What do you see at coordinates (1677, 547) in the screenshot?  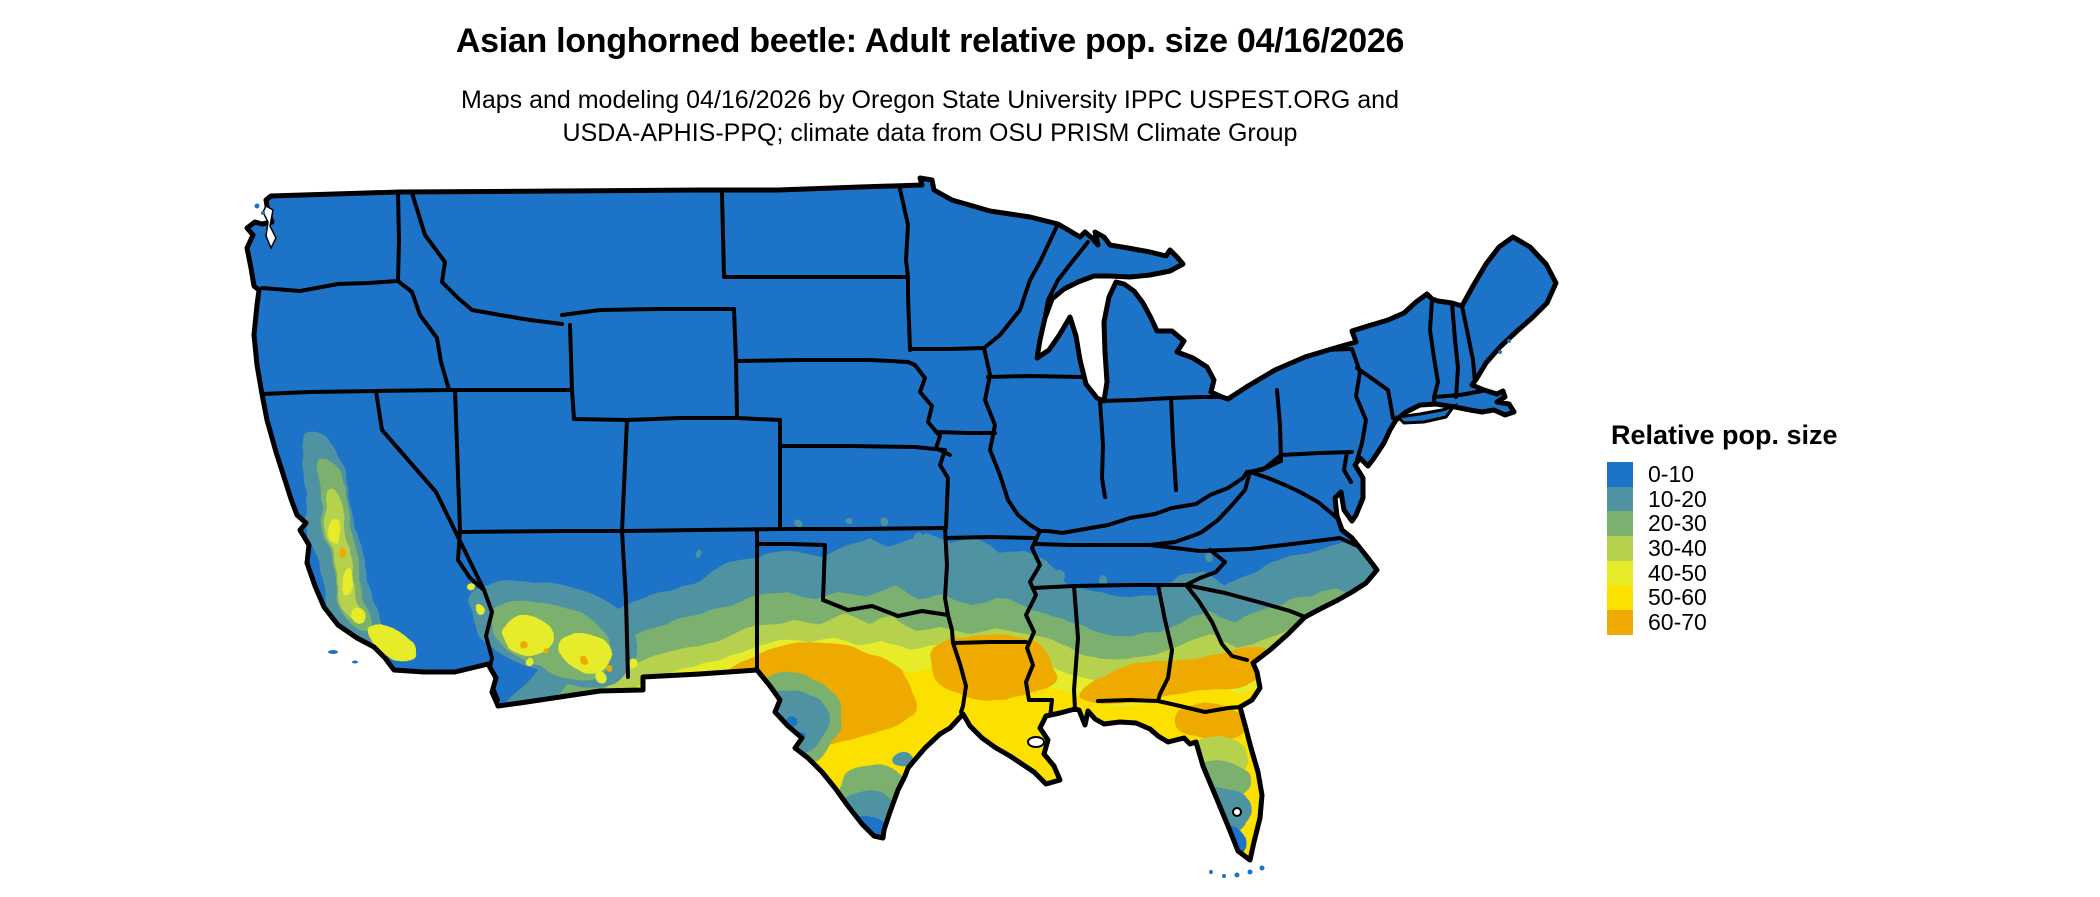 I see `legend-label: 30-40` at bounding box center [1677, 547].